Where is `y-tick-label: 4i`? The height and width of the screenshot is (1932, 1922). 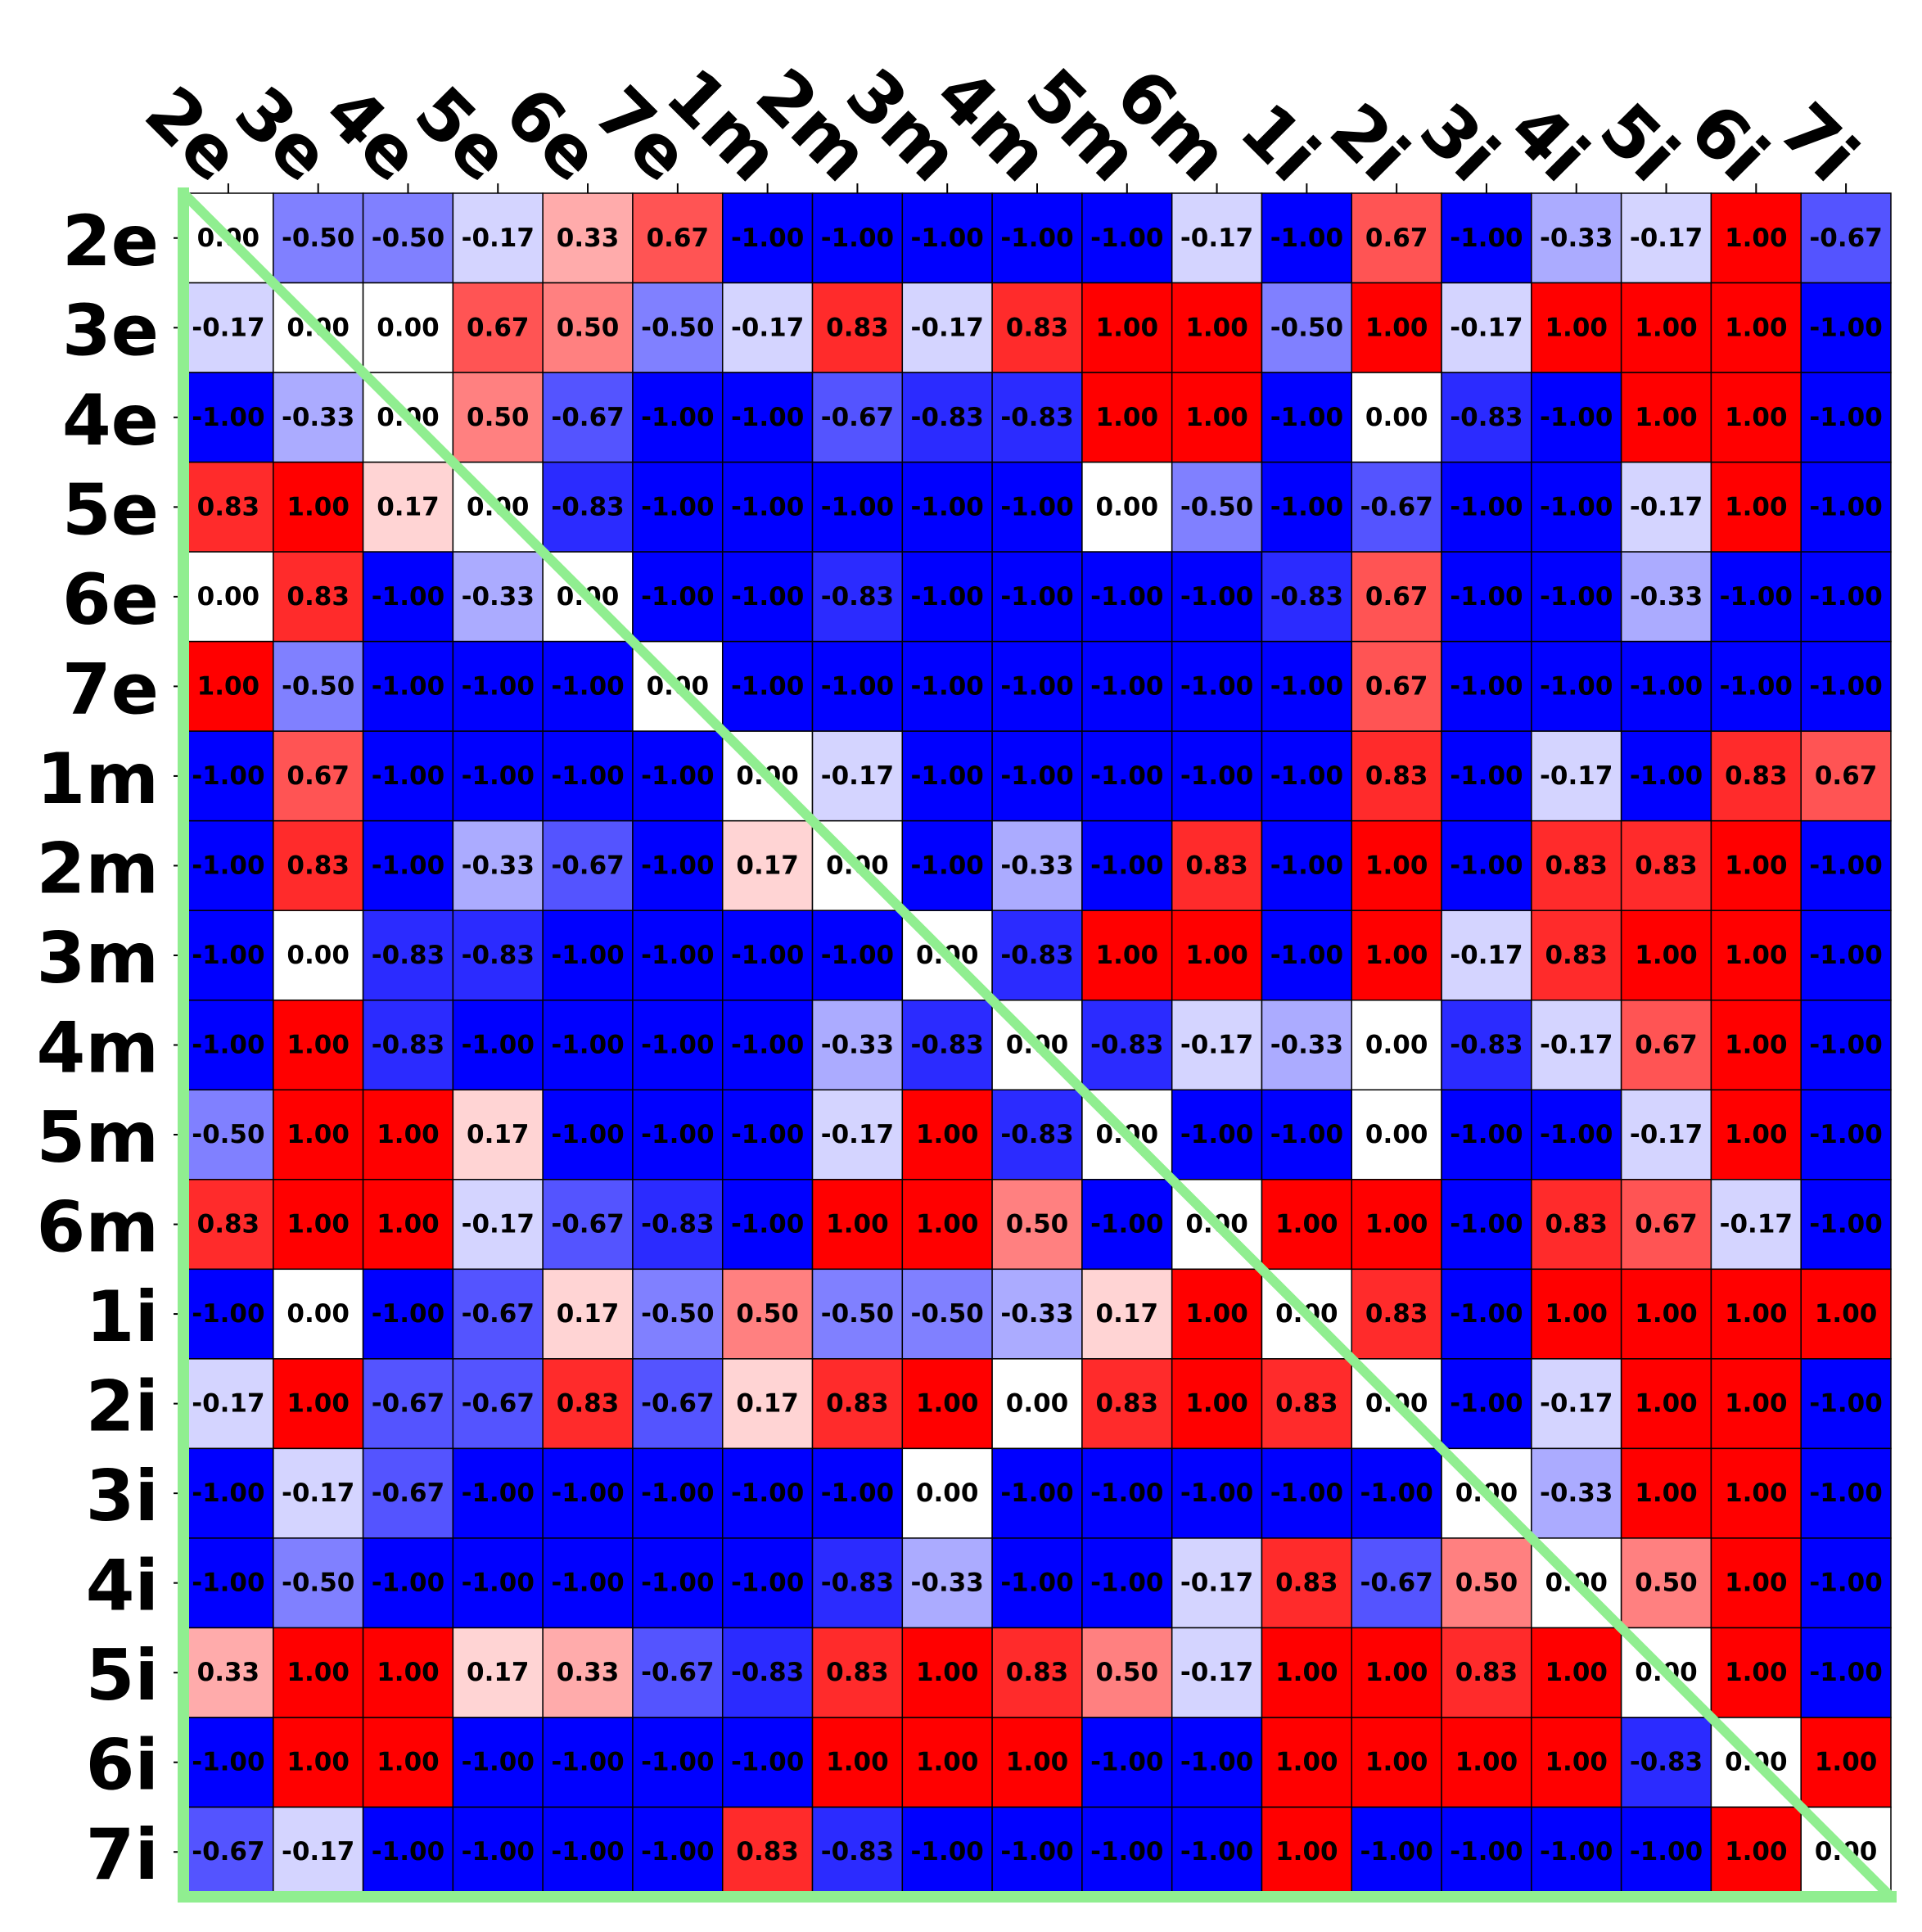
y-tick-label: 4i is located at coordinates (123, 1586).